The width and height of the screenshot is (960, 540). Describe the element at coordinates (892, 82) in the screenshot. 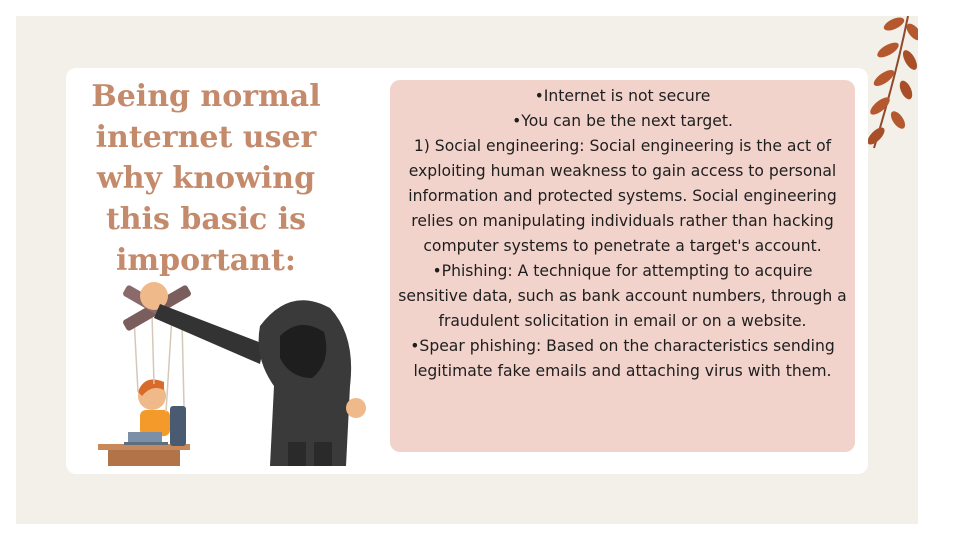

I see `leaf-branch-decoration` at that location.